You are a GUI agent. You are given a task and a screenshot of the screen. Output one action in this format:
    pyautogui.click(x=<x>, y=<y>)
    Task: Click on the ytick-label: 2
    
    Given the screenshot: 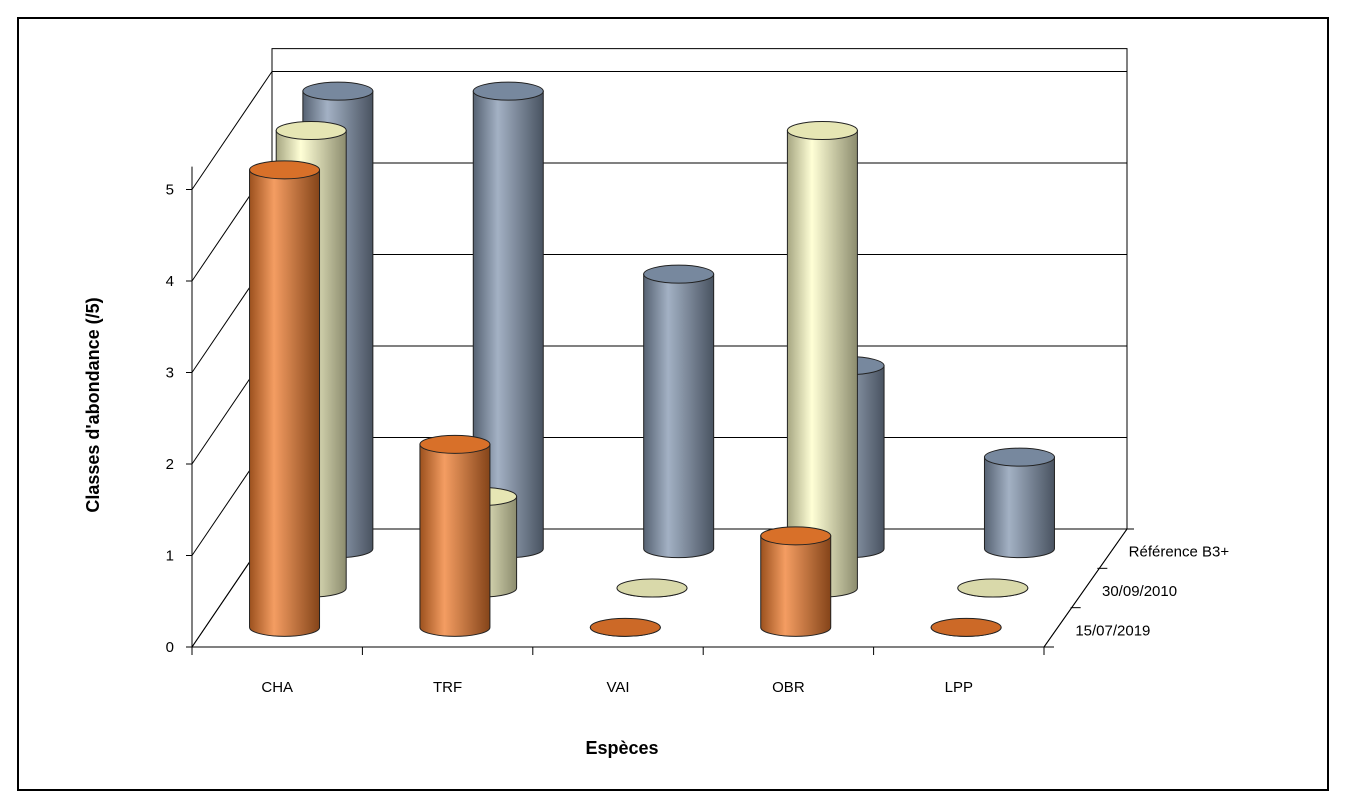 What is the action you would take?
    pyautogui.click(x=170, y=464)
    